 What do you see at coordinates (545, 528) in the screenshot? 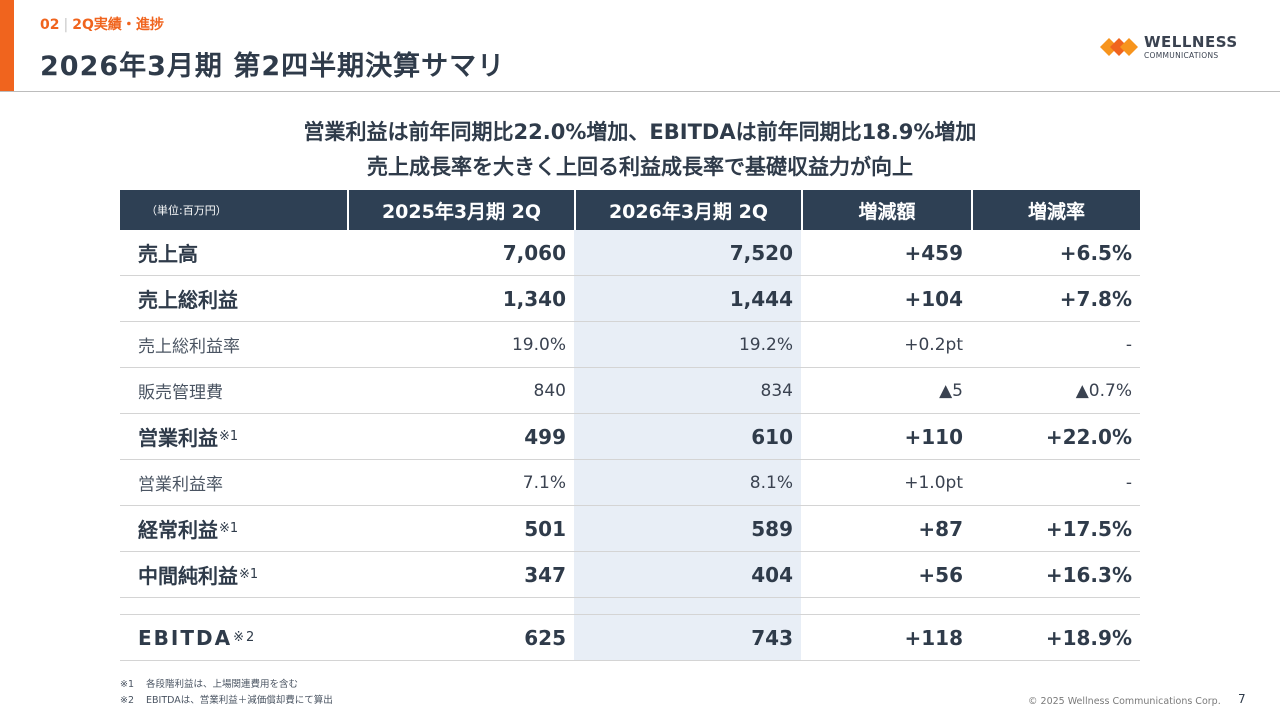
I see `prev-value: 501` at bounding box center [545, 528].